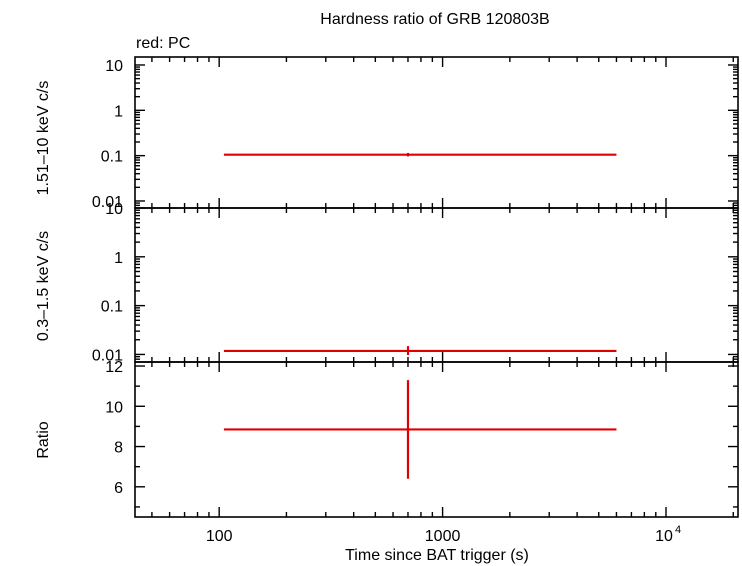  Describe the element at coordinates (437, 555) in the screenshot. I see `x-axis-label: Time since BAT trigger (s)` at that location.